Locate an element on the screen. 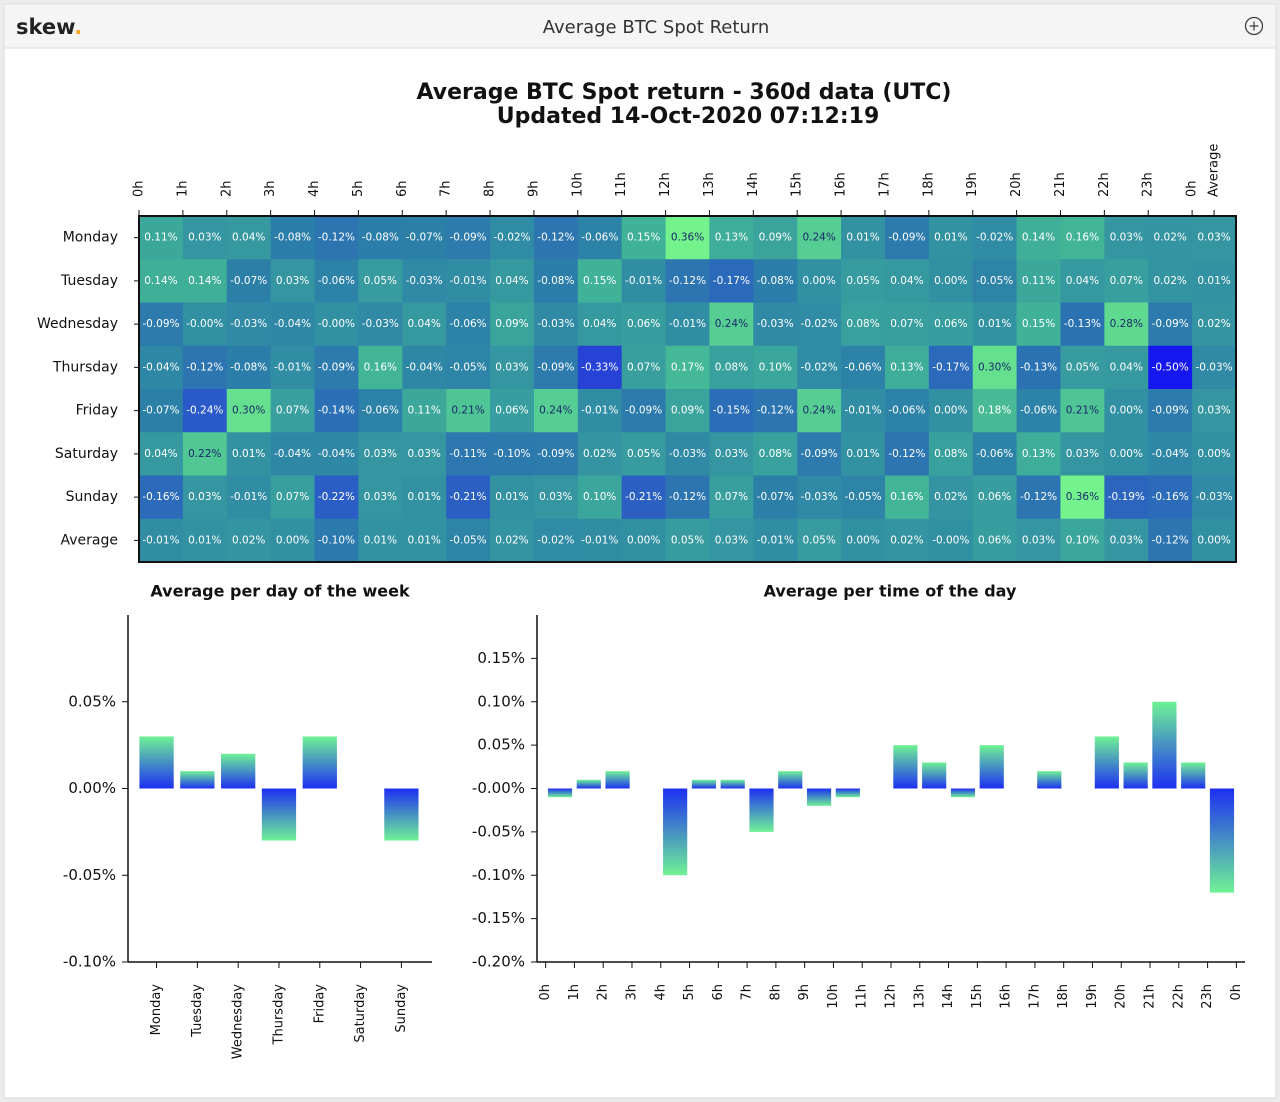 This screenshot has width=1280, height=1102. cell-label: -0.17% is located at coordinates (950, 367).